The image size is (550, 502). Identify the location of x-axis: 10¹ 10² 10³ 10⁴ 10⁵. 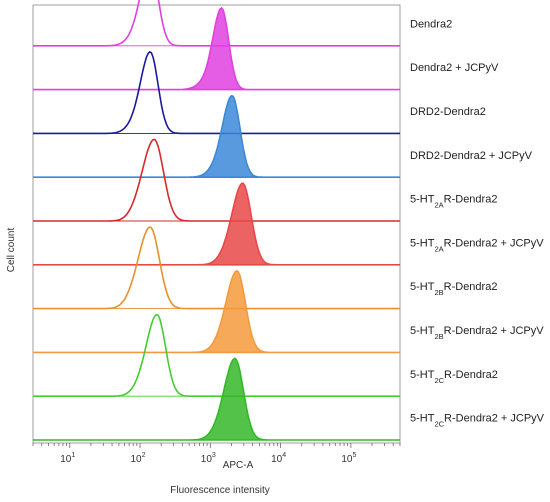
(216, 454).